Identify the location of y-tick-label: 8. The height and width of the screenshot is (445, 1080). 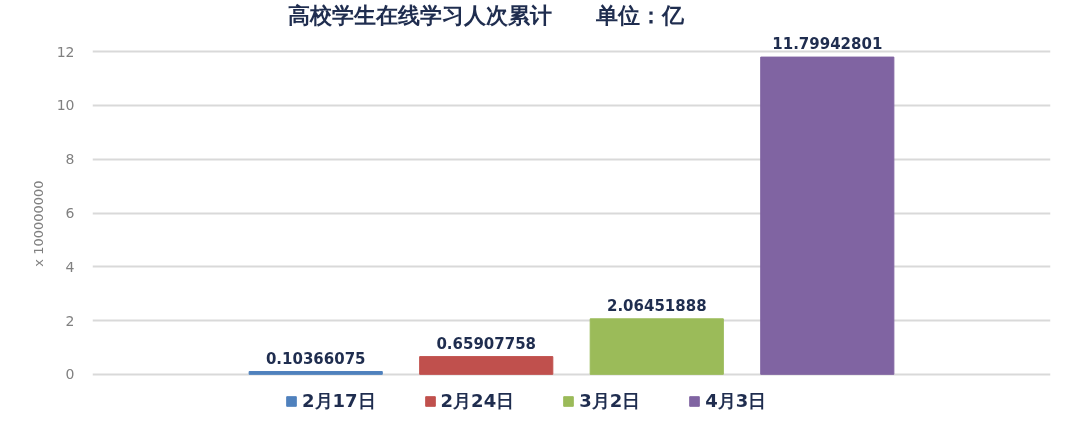
(70, 159).